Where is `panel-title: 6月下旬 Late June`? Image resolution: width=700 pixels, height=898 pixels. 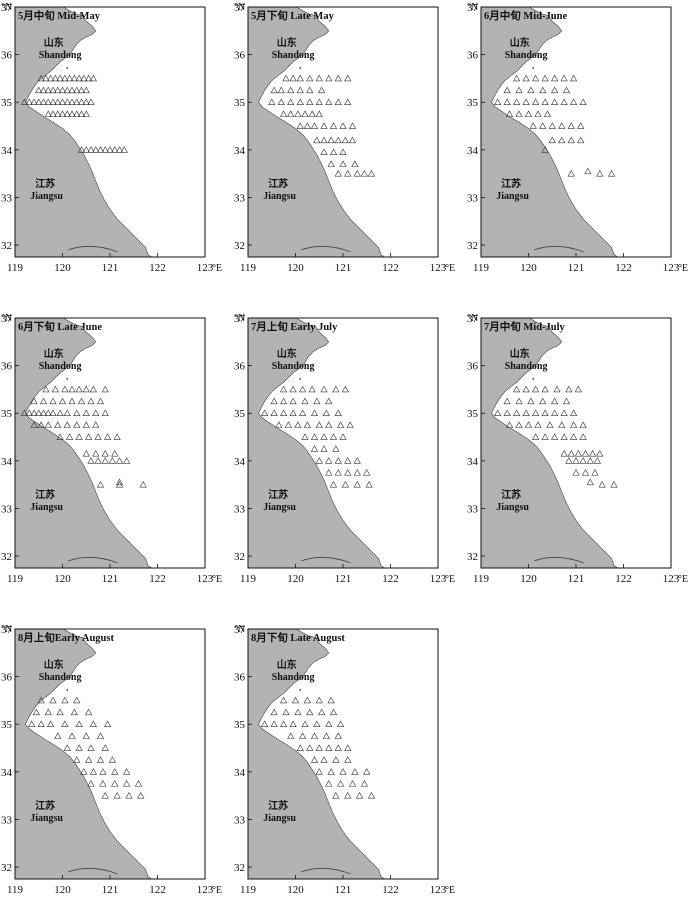
panel-title: 6月下旬 Late June is located at coordinates (60, 326).